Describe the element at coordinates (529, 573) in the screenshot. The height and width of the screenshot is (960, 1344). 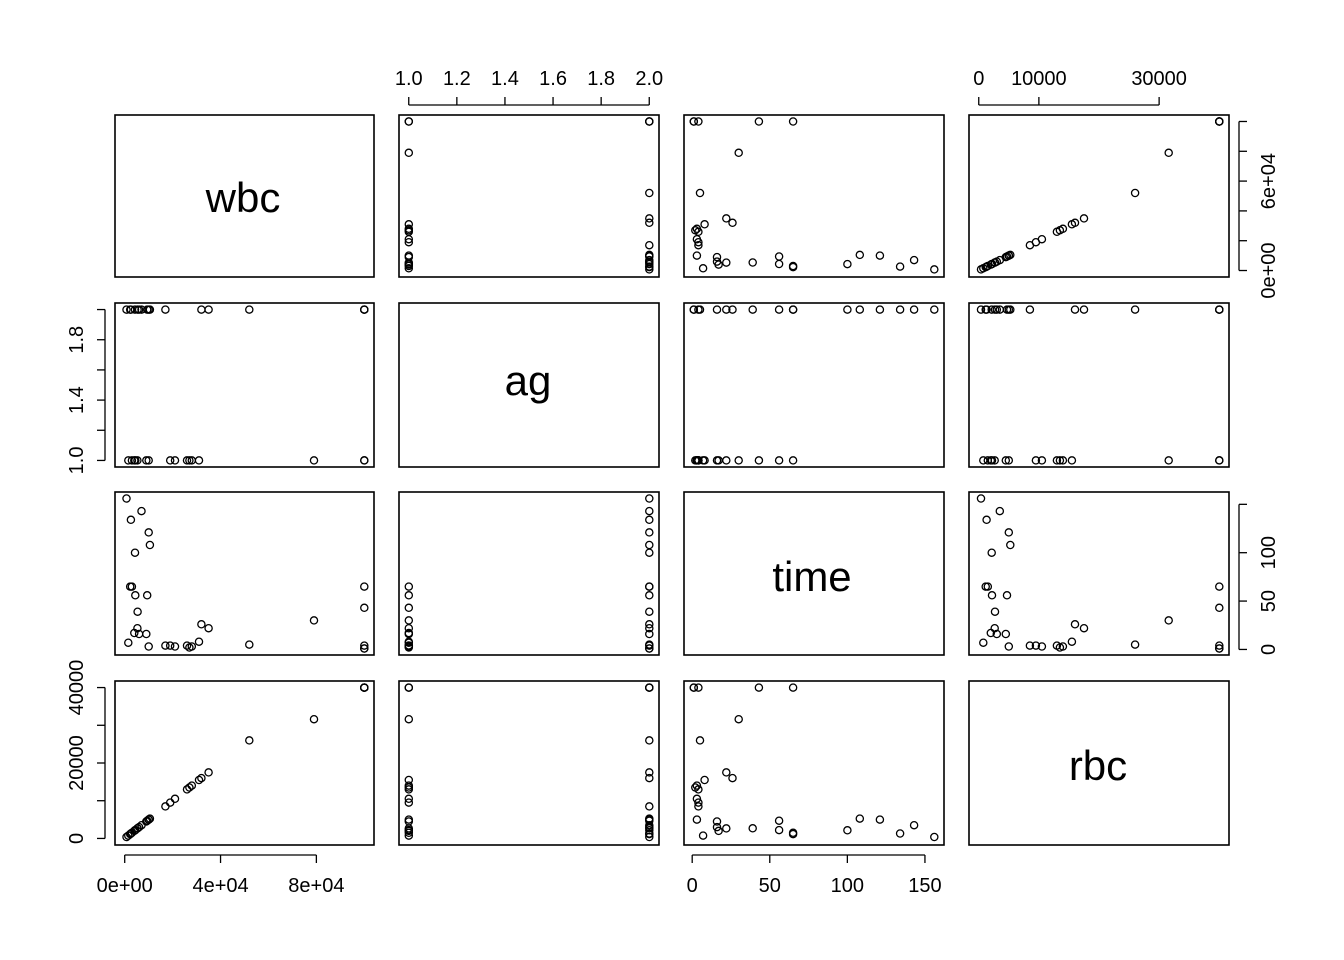
I see `panel-time-vs-ag` at that location.